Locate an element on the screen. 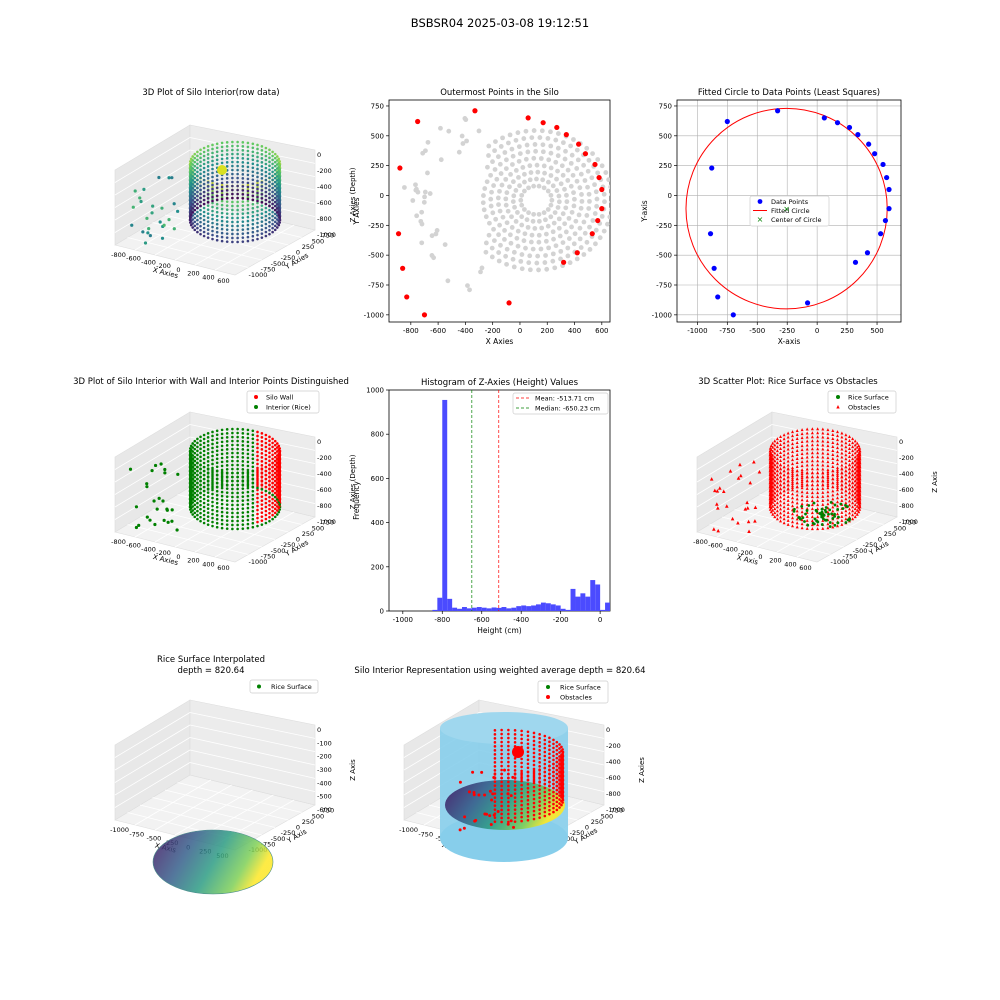 The height and width of the screenshot is (1000, 1000). legend-marker is located at coordinates (259, 686).